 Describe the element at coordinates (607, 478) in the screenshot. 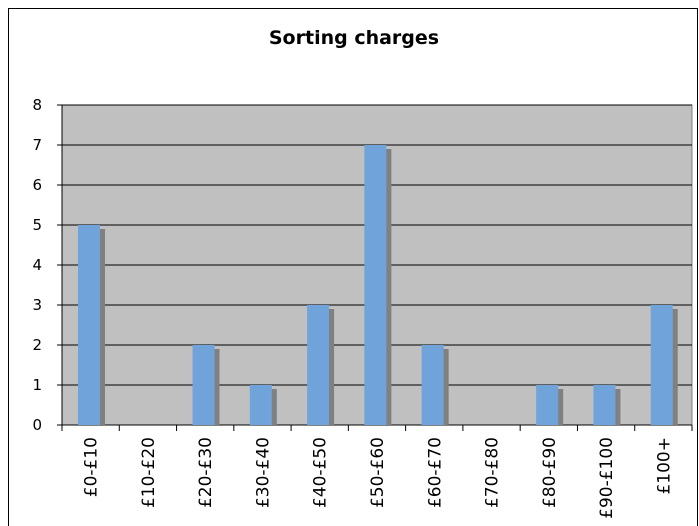

I see `x-tick-label: £90-£100` at that location.